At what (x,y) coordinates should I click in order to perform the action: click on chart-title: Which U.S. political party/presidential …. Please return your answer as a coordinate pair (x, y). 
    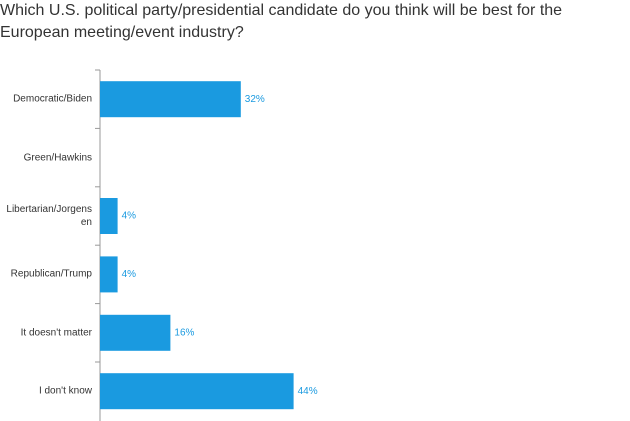
    Looking at the image, I should click on (281, 21).